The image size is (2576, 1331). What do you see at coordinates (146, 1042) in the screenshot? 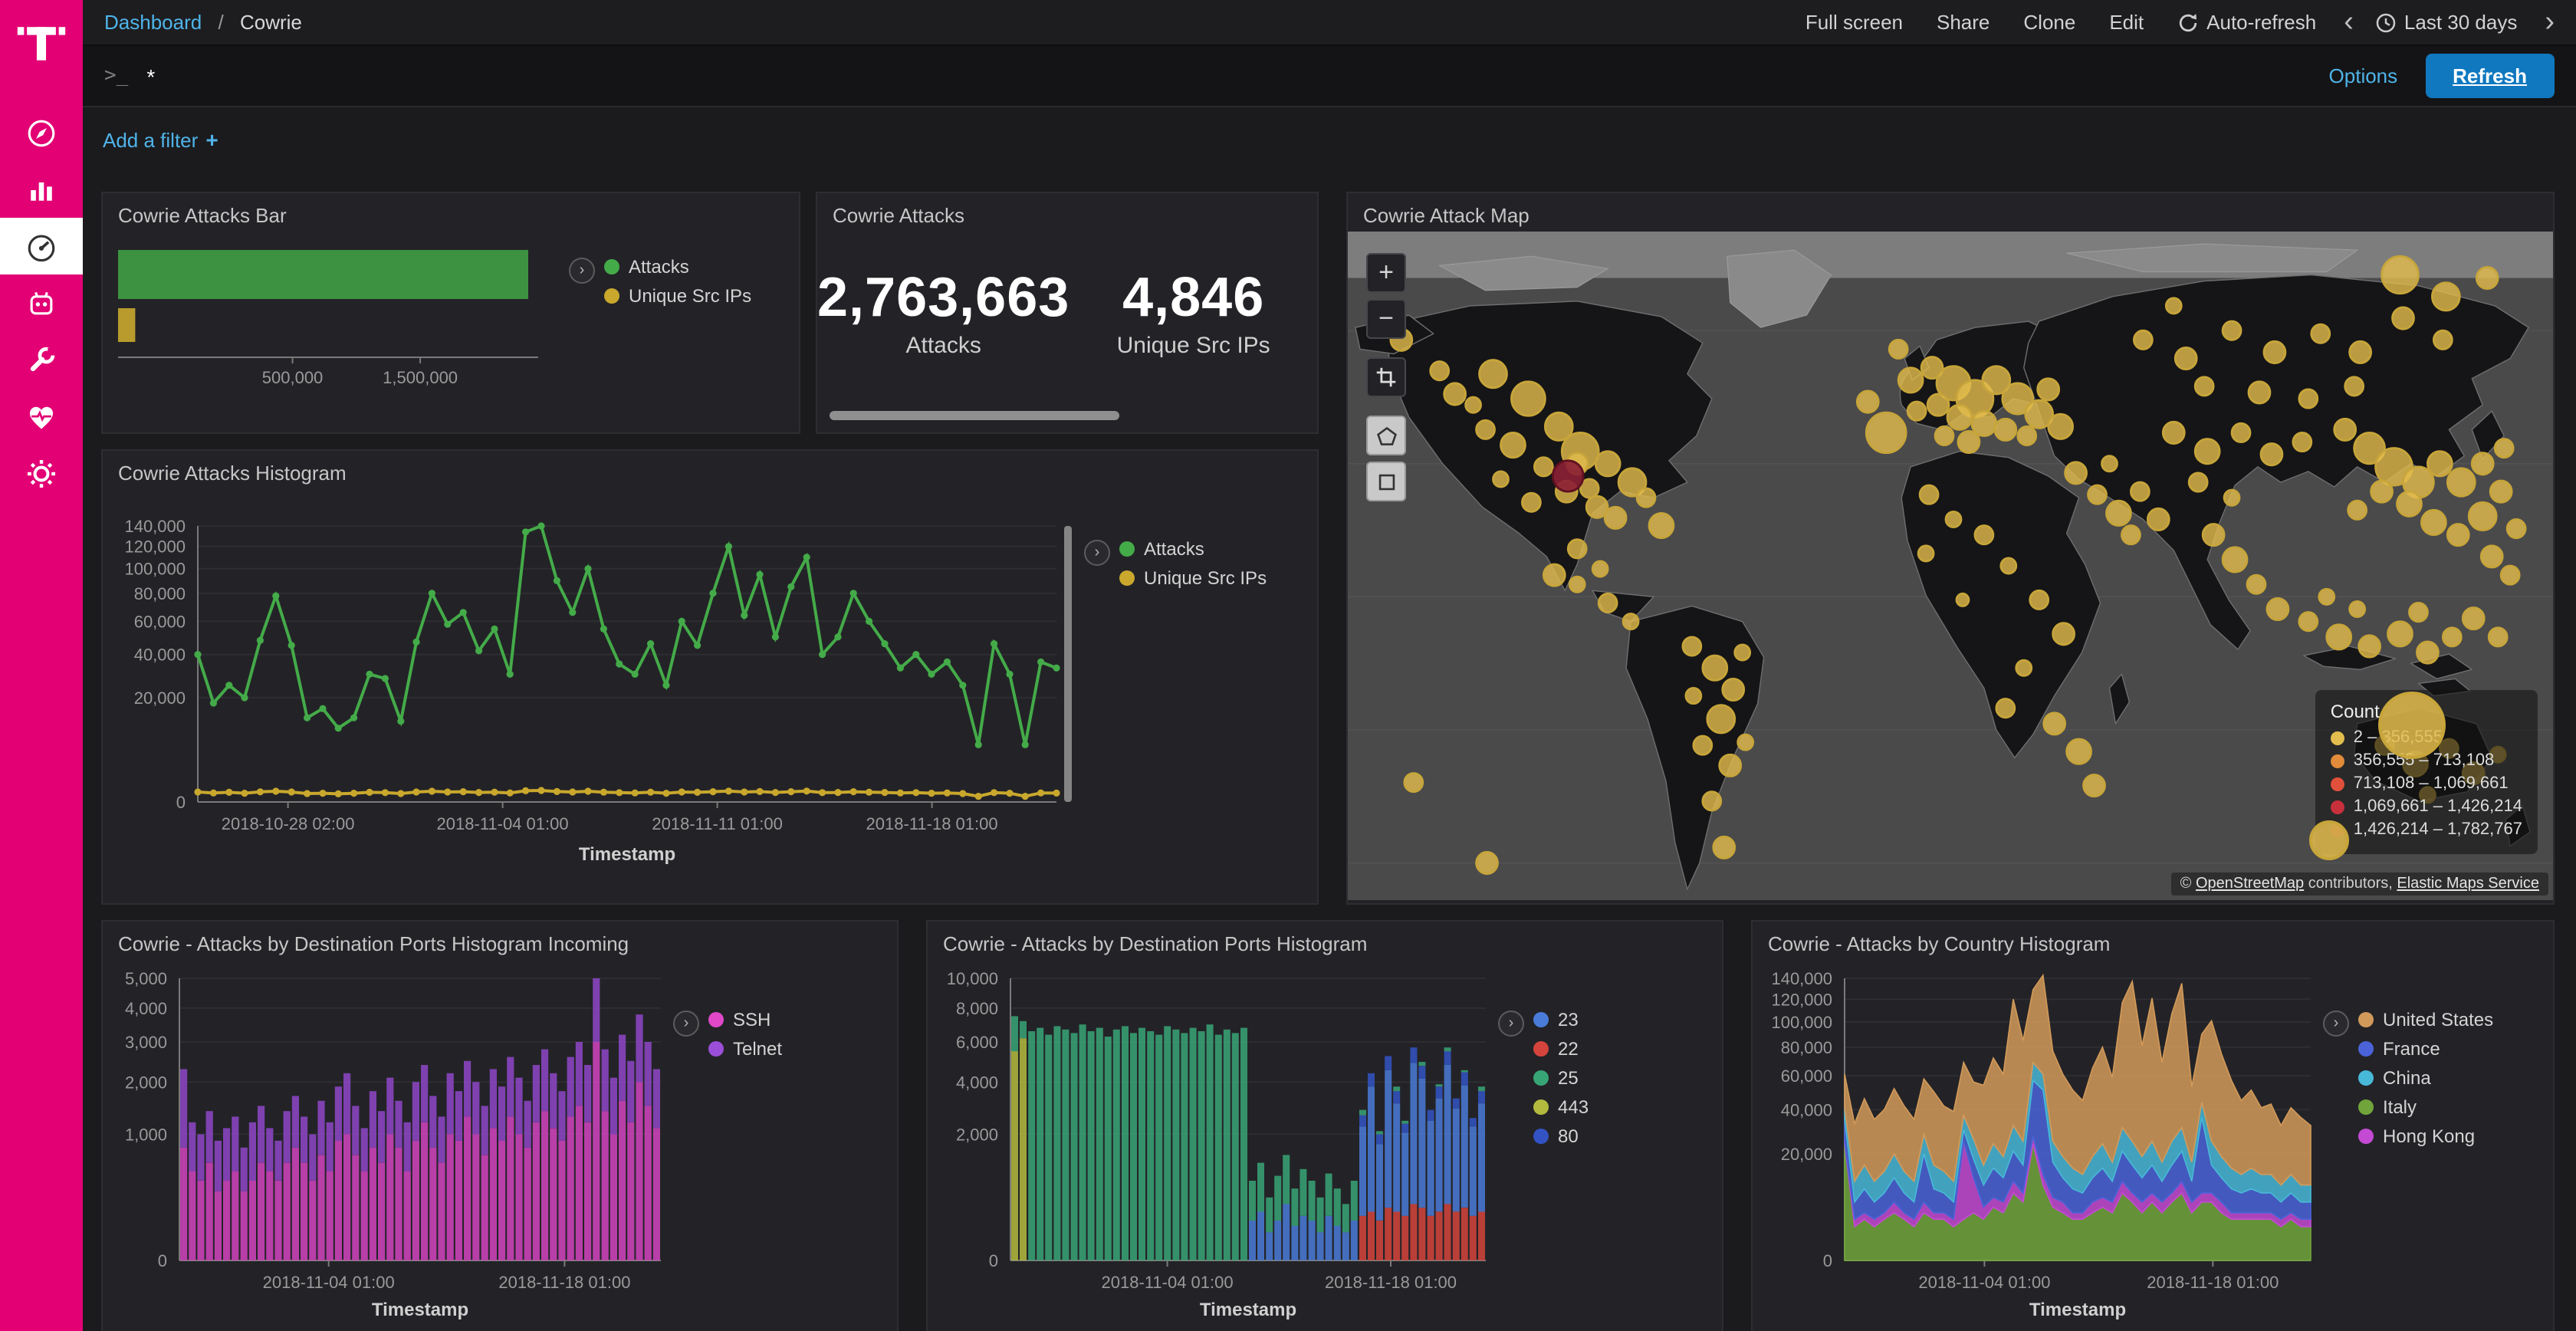
I see `svg-text: 3,000` at bounding box center [146, 1042].